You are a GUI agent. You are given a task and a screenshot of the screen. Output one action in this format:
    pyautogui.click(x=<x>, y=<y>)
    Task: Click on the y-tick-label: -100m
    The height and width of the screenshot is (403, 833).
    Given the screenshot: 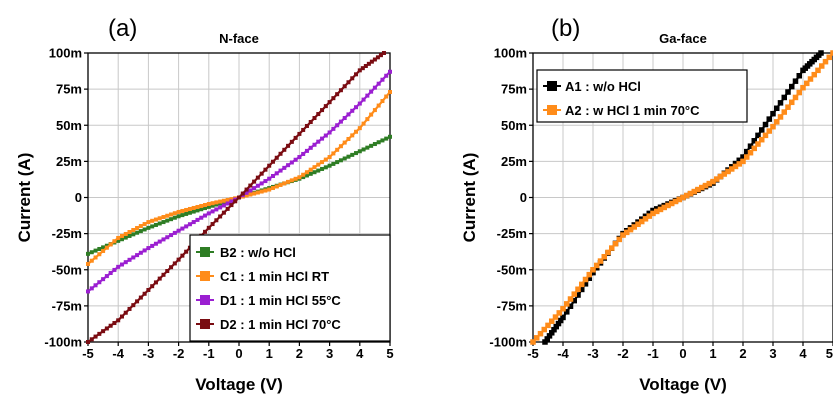 What is the action you would take?
    pyautogui.click(x=508, y=342)
    